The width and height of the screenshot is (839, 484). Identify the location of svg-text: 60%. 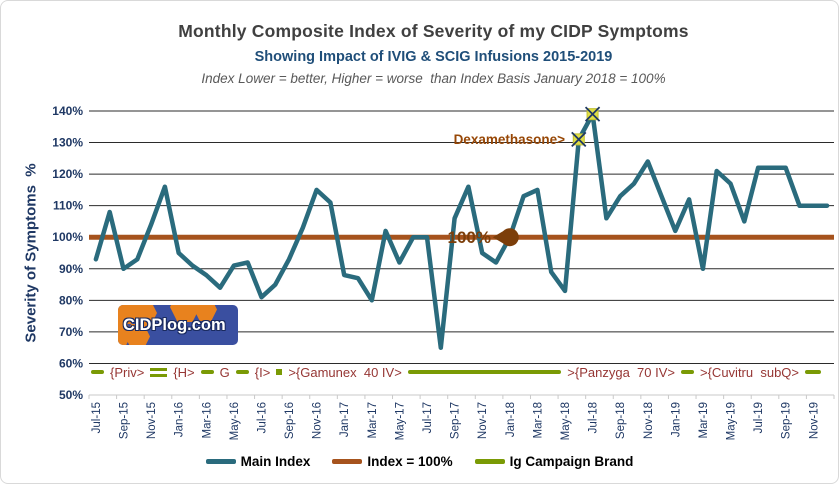
(71, 363).